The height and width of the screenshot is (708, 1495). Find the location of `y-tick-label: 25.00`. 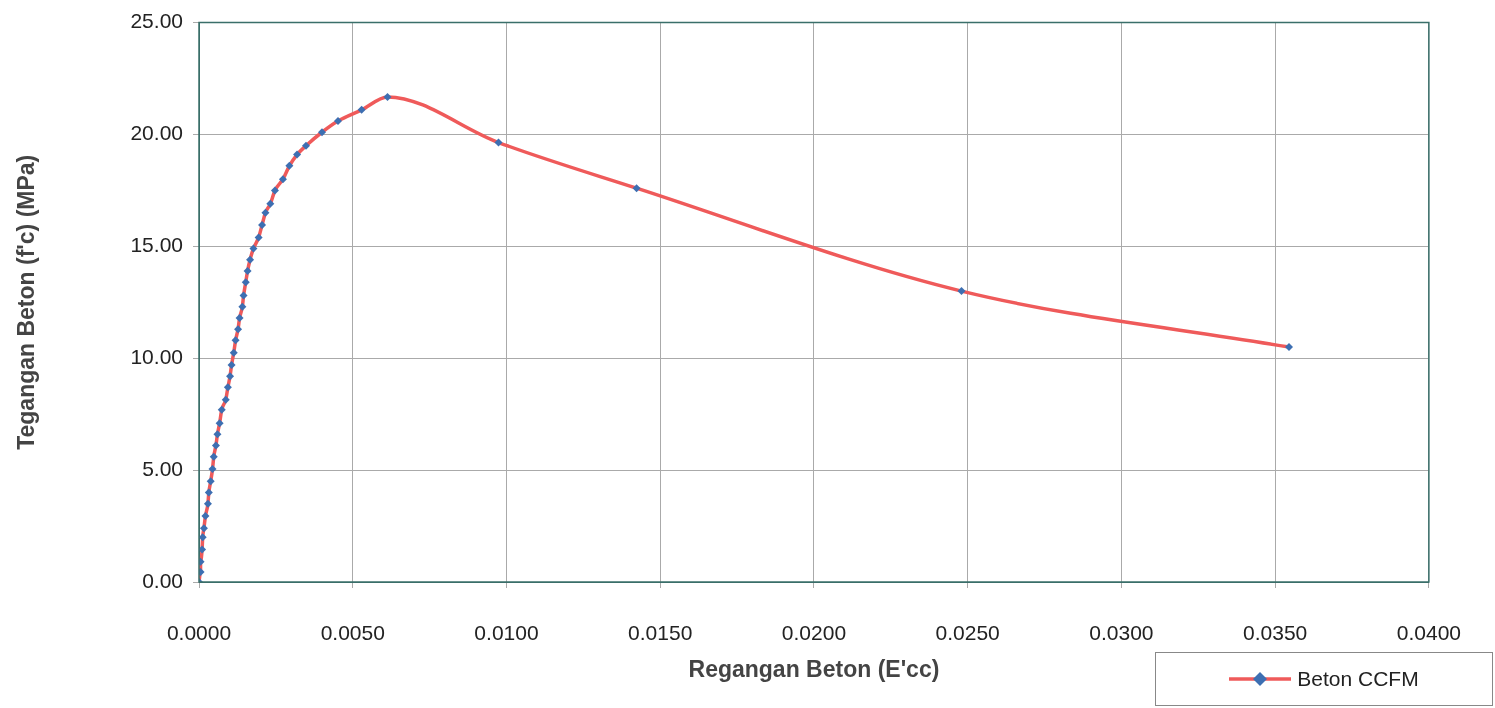

y-tick-label: 25.00 is located at coordinates (156, 21).